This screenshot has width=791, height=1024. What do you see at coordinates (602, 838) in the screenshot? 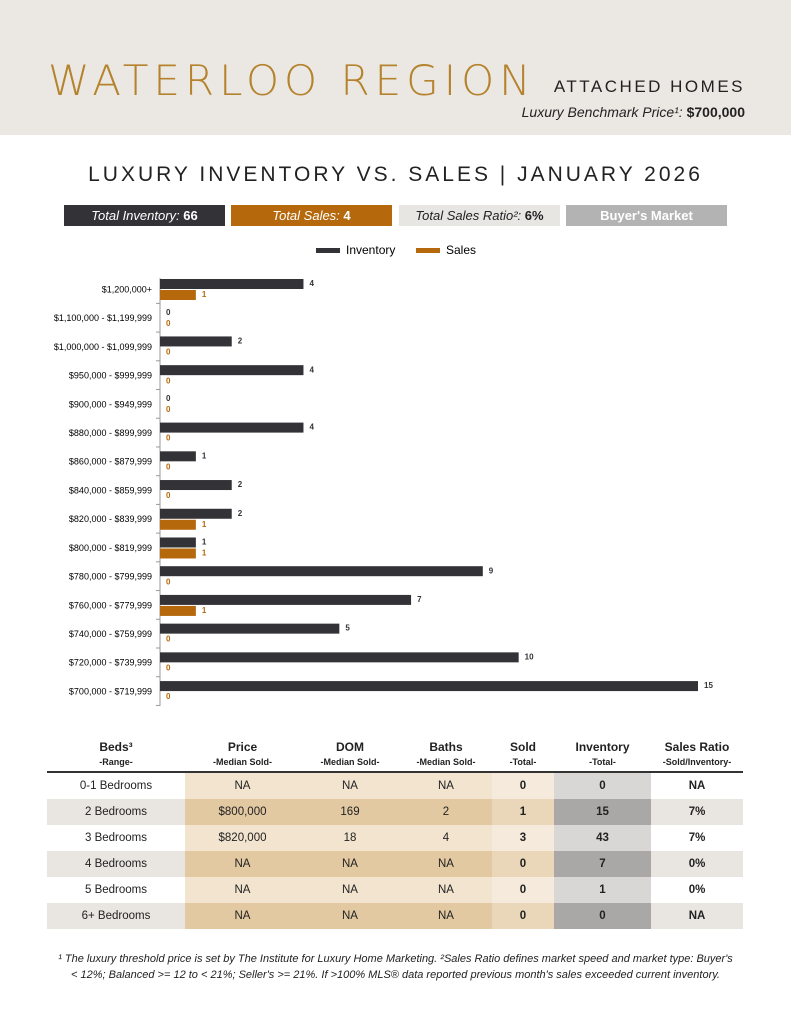
I see `table-cell: 43` at bounding box center [602, 838].